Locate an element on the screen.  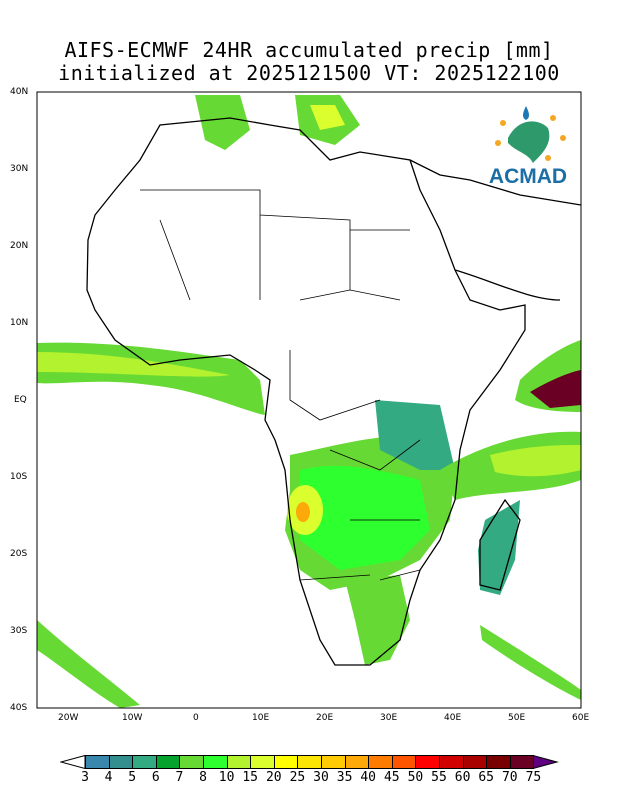
lon-label: 50E is located at coordinates (517, 718).